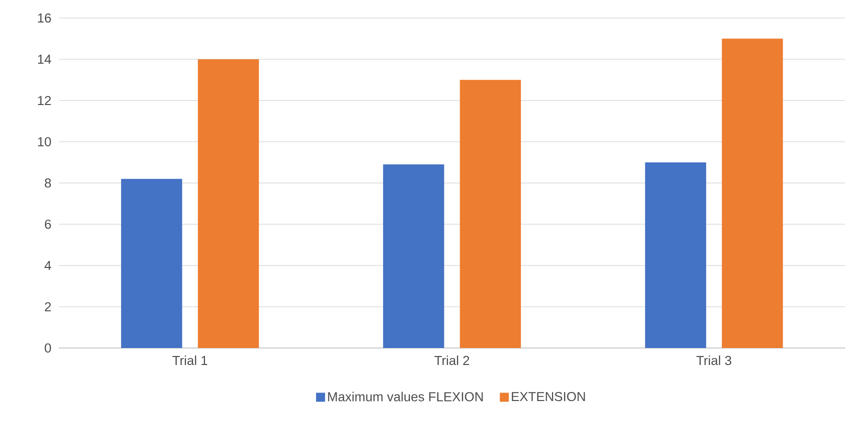 This screenshot has height=434, width=852. I want to click on y-tick-label: 0, so click(47, 348).